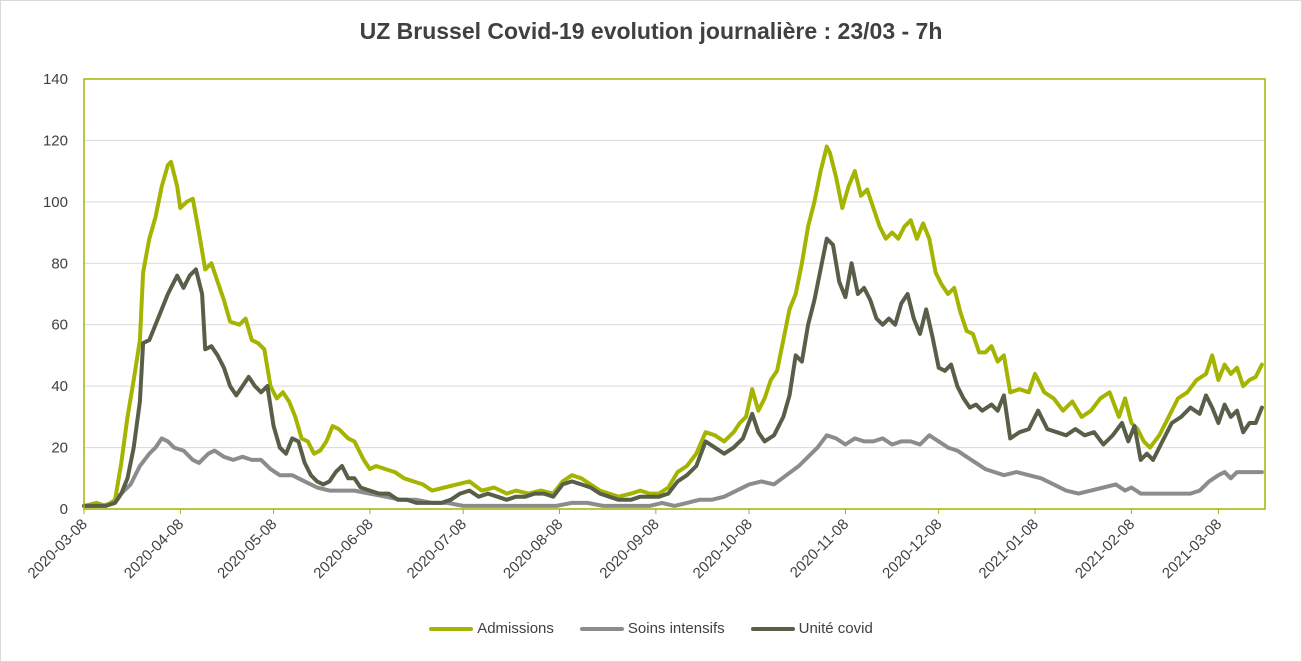 This screenshot has width=1302, height=662. Describe the element at coordinates (59, 448) in the screenshot. I see `y-tick-label: 20` at that location.